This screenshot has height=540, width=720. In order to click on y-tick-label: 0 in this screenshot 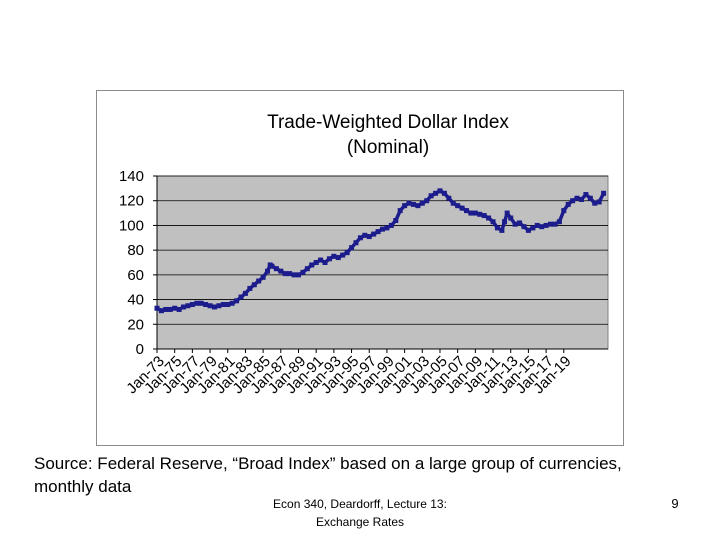, I will do `click(140, 349)`.